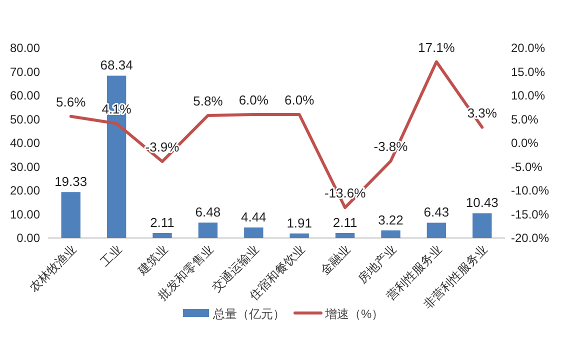 The image size is (562, 337). What do you see at coordinates (25, 119) in the screenshot?
I see `y-tick-label: 50.00` at bounding box center [25, 119].